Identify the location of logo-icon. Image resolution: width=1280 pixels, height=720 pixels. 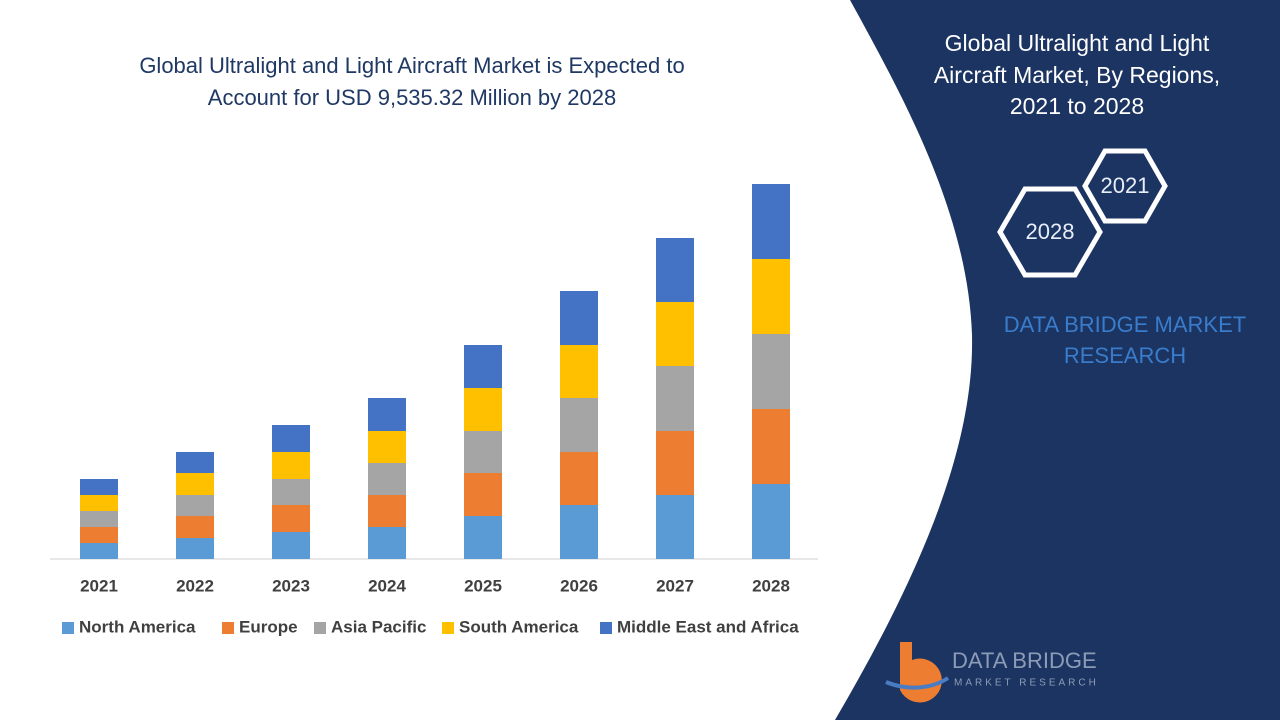
(917, 672).